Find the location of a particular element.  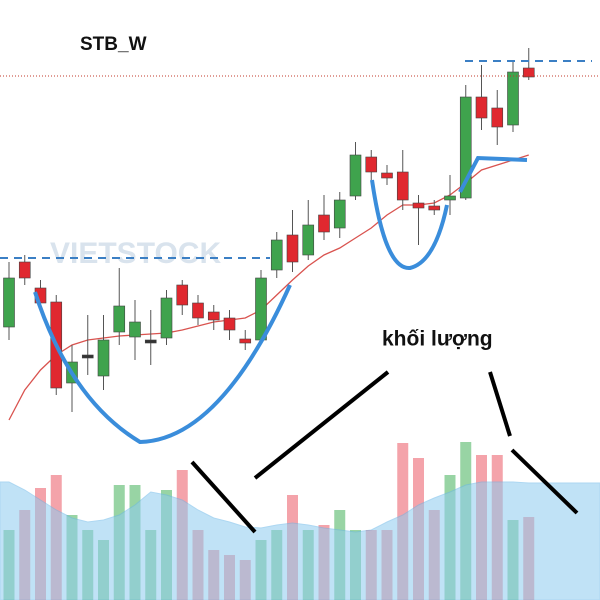

annotation: khối lượng is located at coordinates (437, 339).